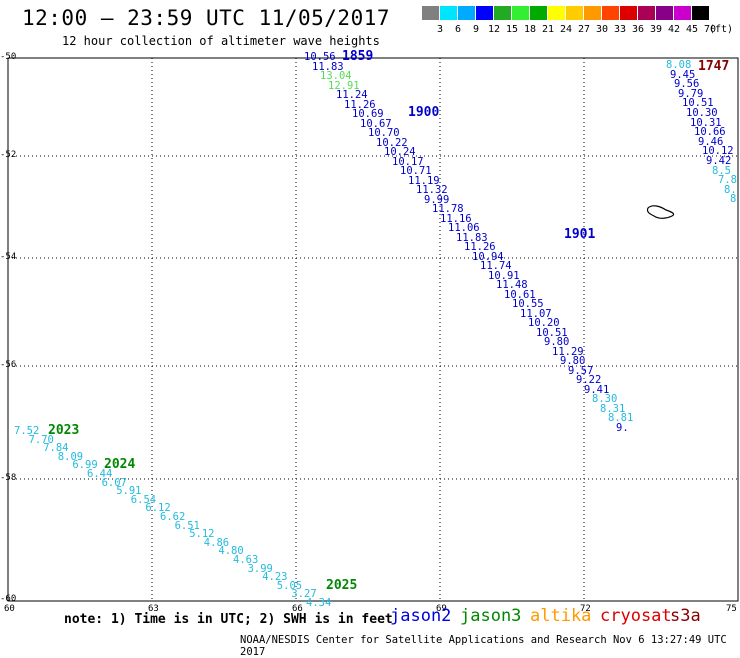 This screenshot has width=740, height=658. What do you see at coordinates (441, 609) in the screenshot?
I see `longitude-label: 69` at bounding box center [441, 609].